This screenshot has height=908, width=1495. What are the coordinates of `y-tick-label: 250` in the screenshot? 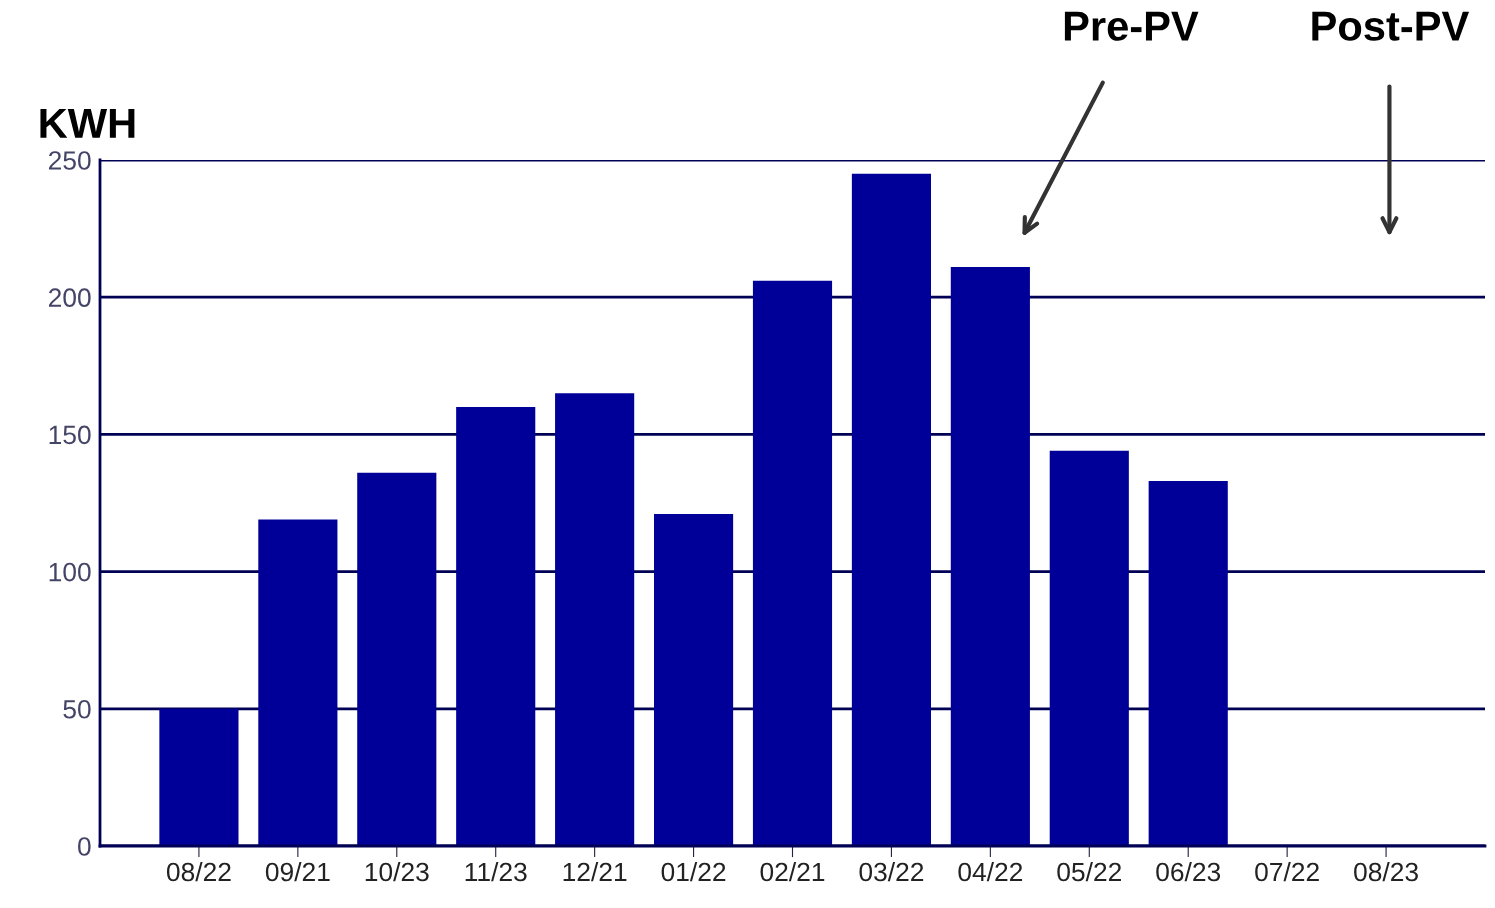 It's located at (69, 160).